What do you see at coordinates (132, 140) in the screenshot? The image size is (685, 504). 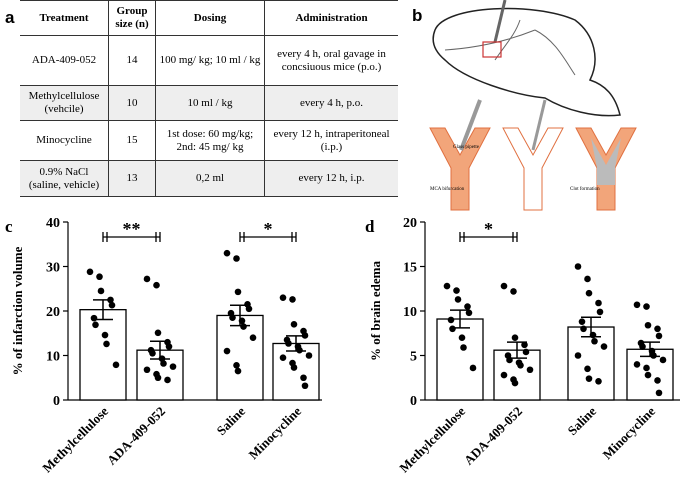 I see `cell: 15` at bounding box center [132, 140].